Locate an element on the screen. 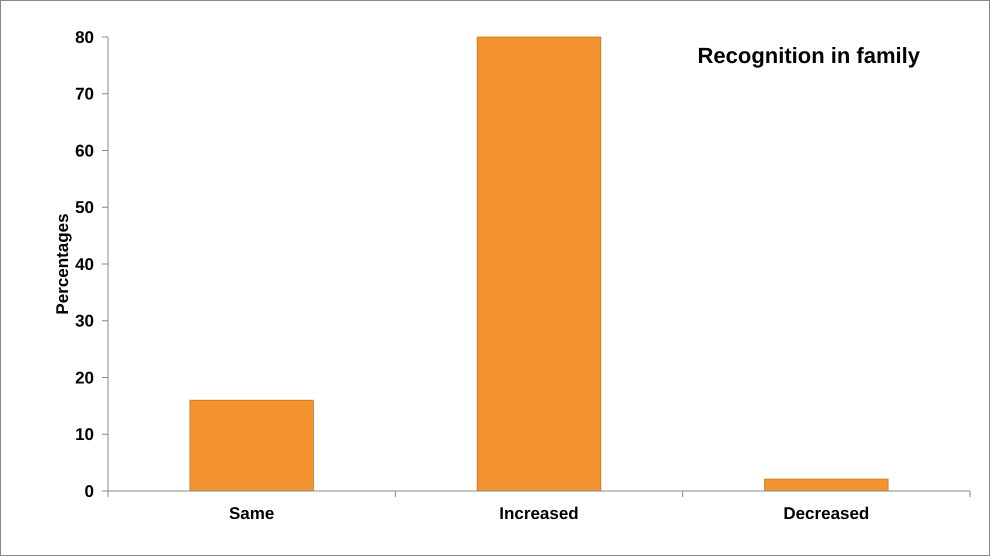 The image size is (990, 556). y-tick-label: 60 is located at coordinates (84, 150).